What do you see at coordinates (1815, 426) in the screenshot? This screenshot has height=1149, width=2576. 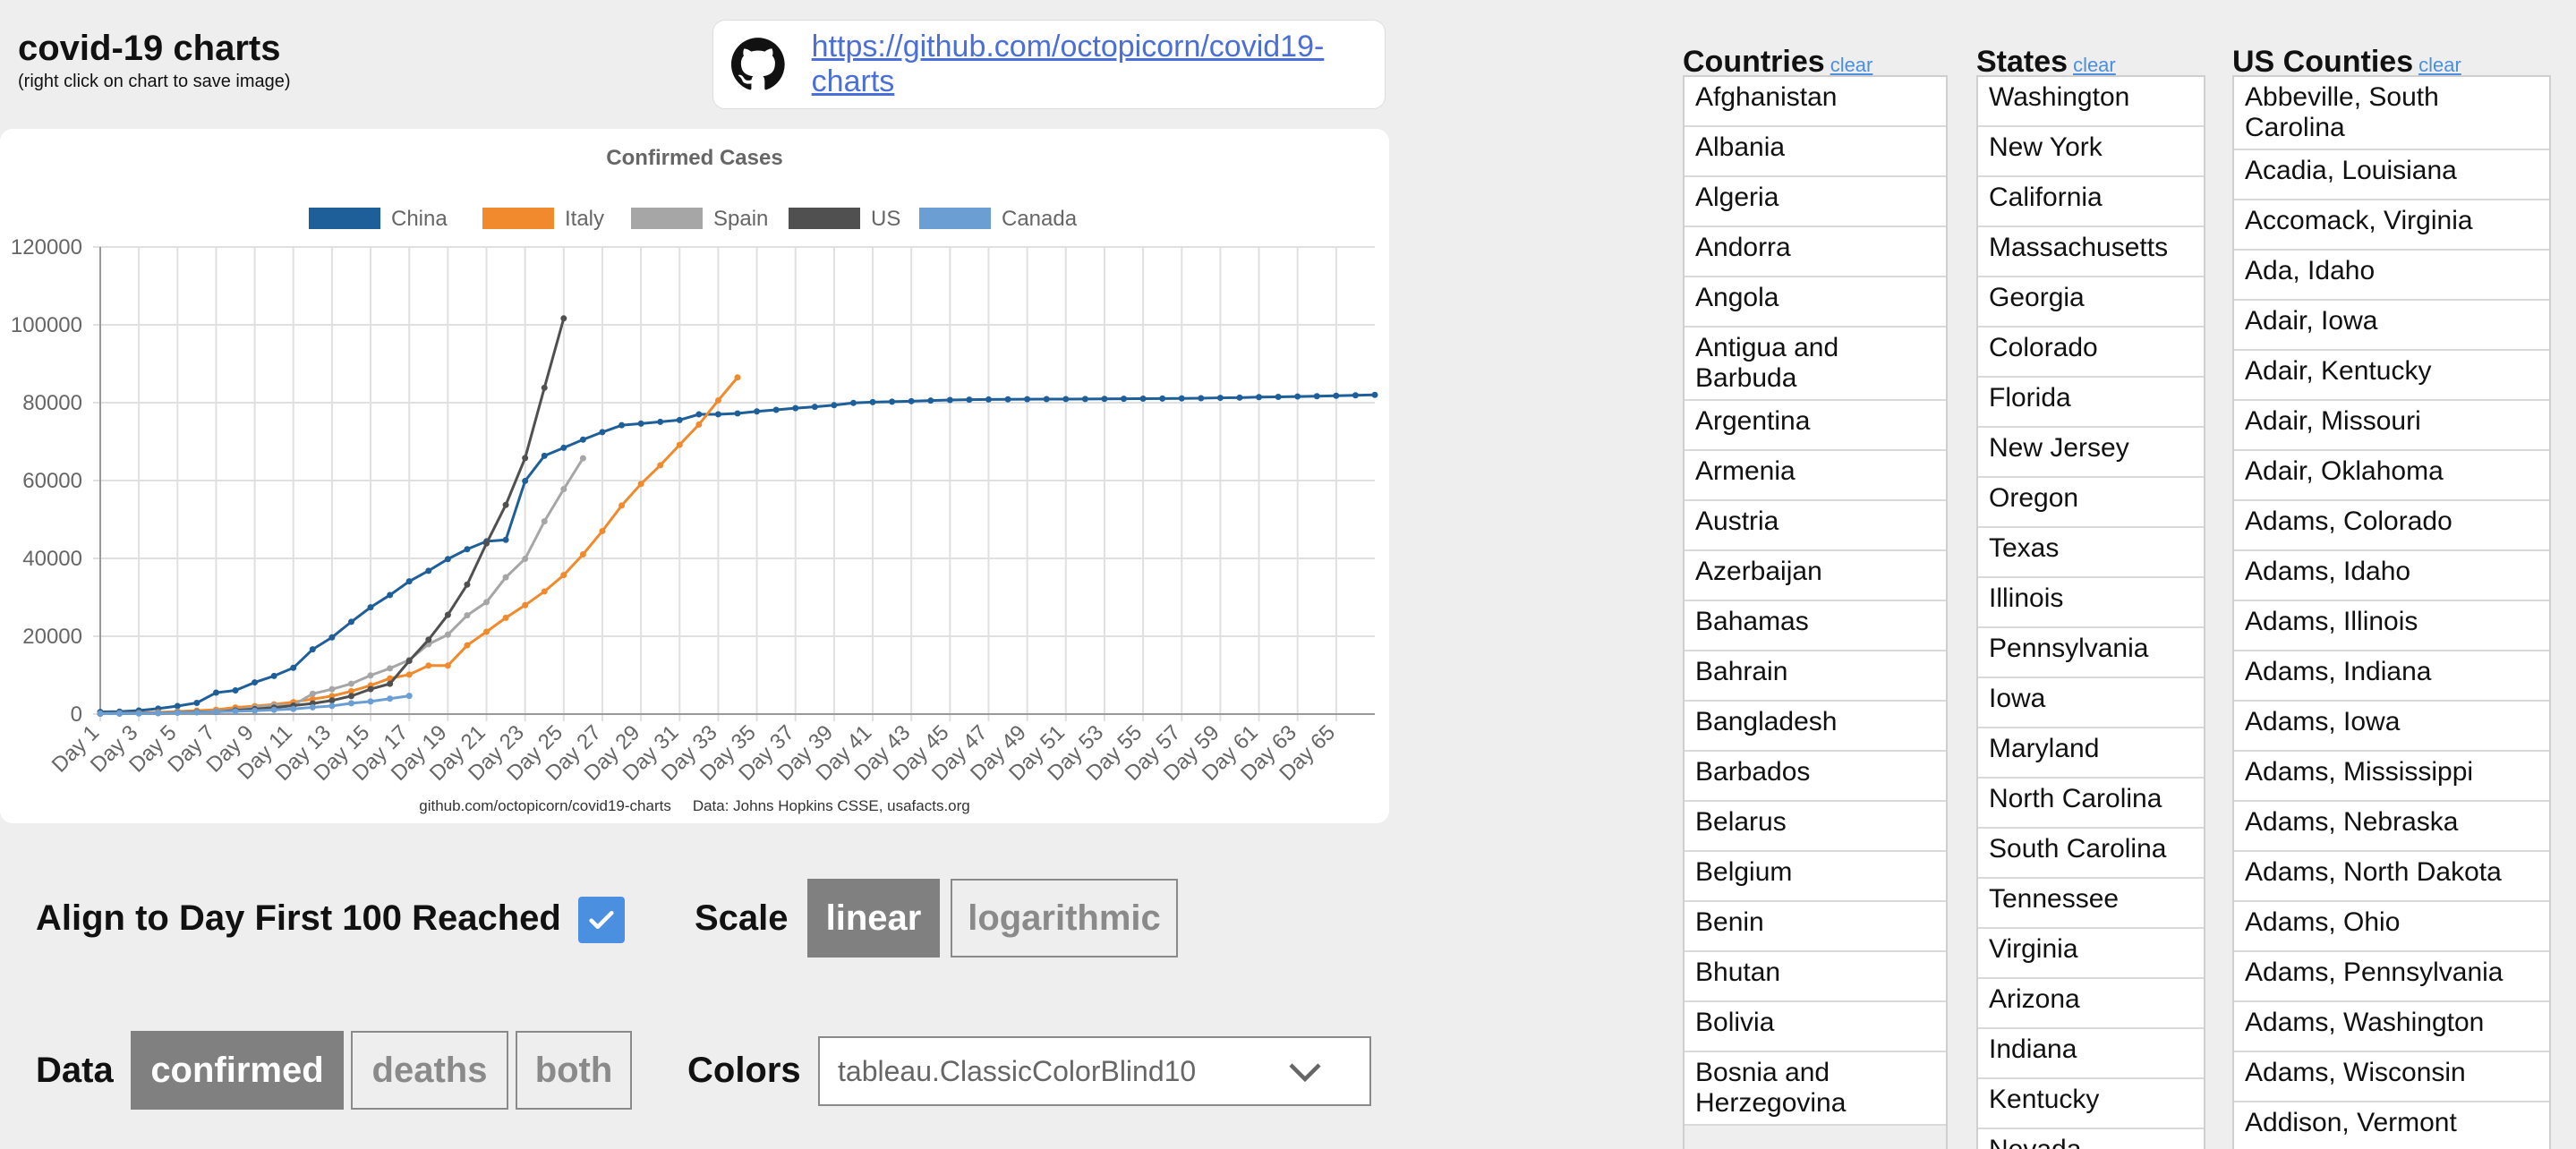 I see `country-item: Argentina` at bounding box center [1815, 426].